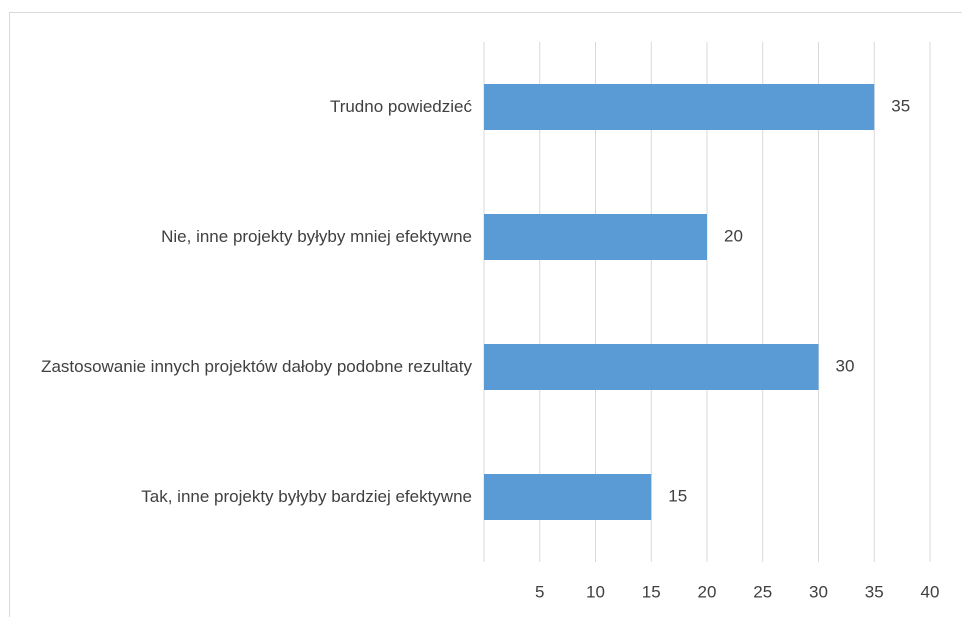  I want to click on y-tick-label-box: Trudno powiedzieć, so click(401, 107).